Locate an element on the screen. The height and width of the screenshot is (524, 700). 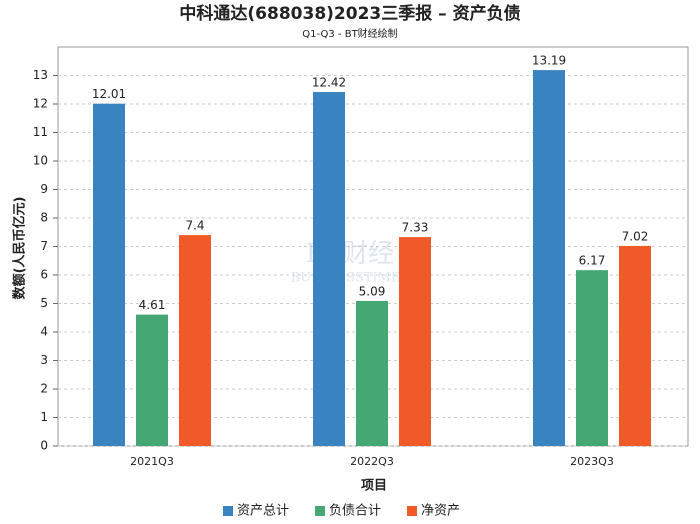
x-axis-label: 项目 is located at coordinates (374, 486).